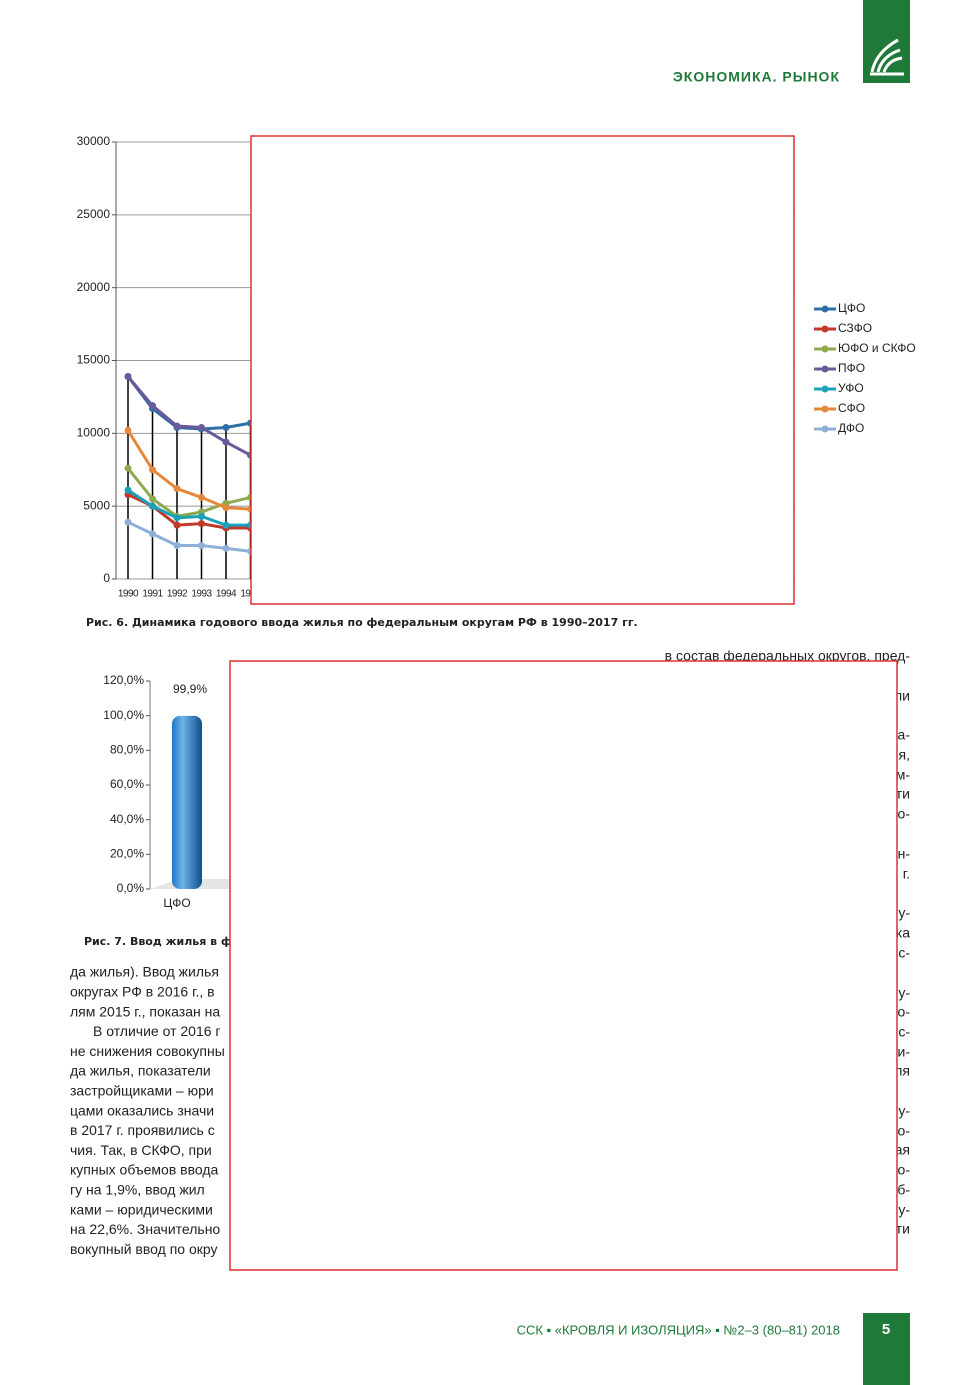 Image resolution: width=980 pixels, height=1385 pixels. What do you see at coordinates (123, 715) in the screenshot?
I see `y-tick-label: 100,0%` at bounding box center [123, 715].